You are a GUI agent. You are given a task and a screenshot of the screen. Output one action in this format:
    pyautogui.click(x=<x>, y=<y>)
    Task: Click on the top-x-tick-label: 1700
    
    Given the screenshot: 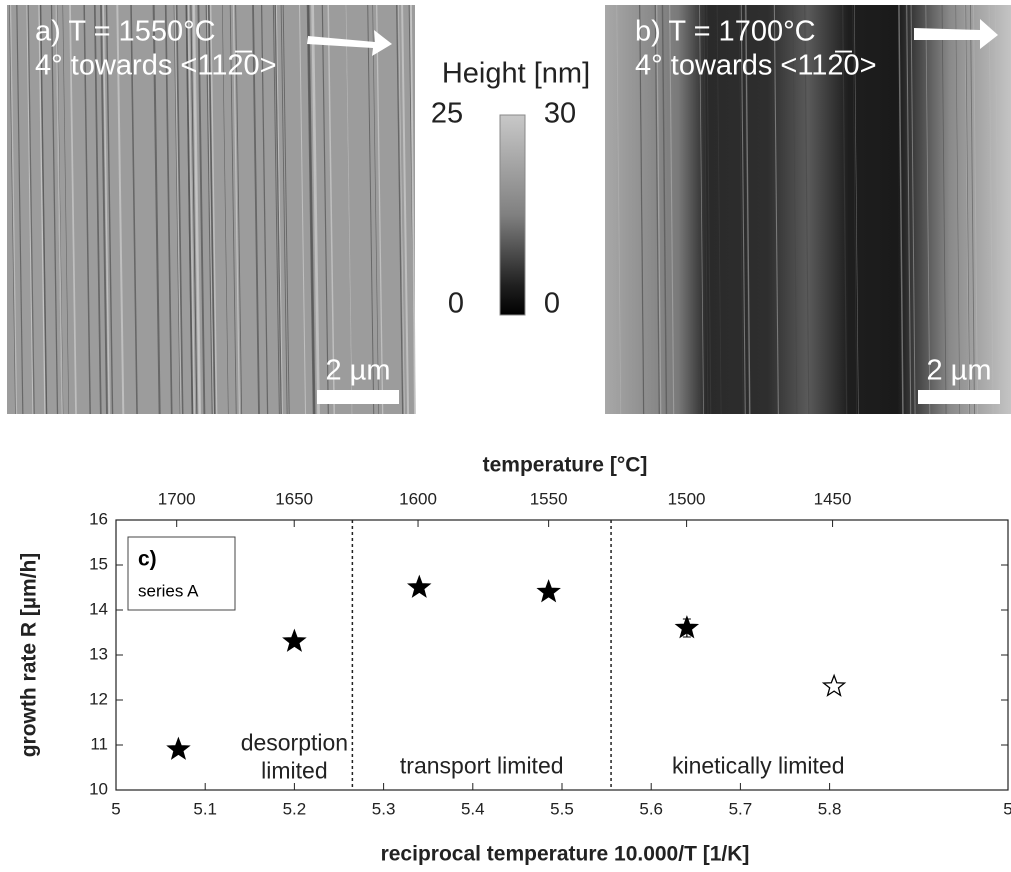 What is the action you would take?
    pyautogui.click(x=177, y=498)
    